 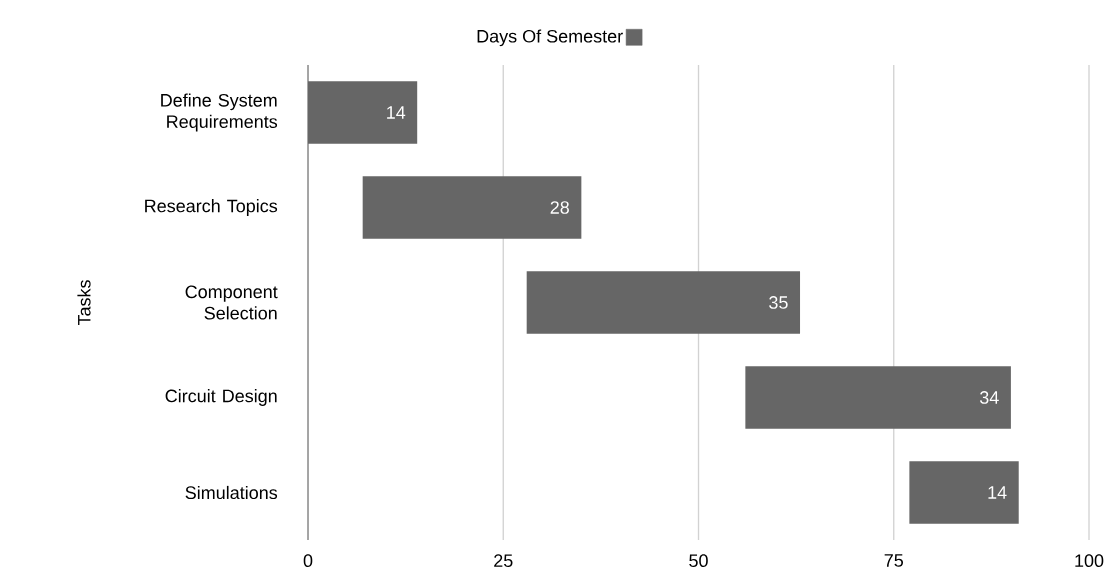 I want to click on x-tick-label: 100, so click(x=1089, y=560).